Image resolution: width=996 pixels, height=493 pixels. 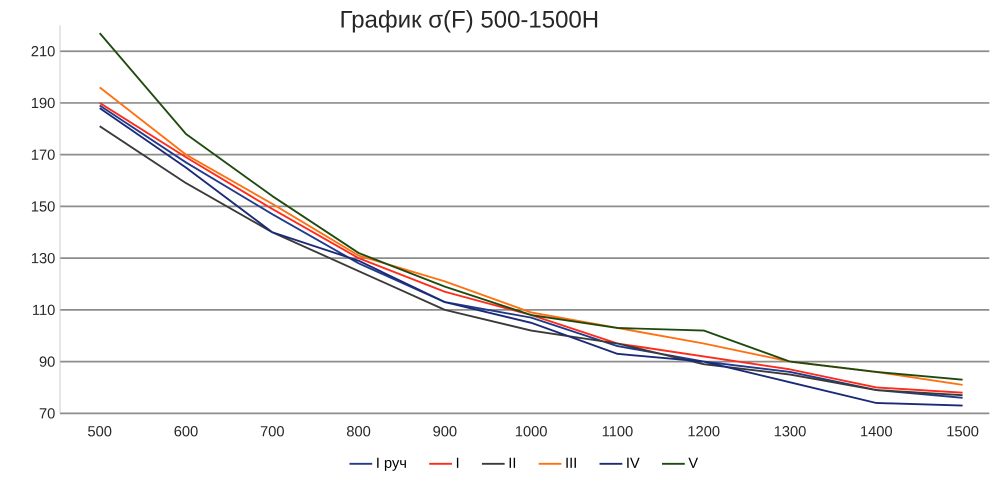 I want to click on legend-label: I, so click(x=457, y=463).